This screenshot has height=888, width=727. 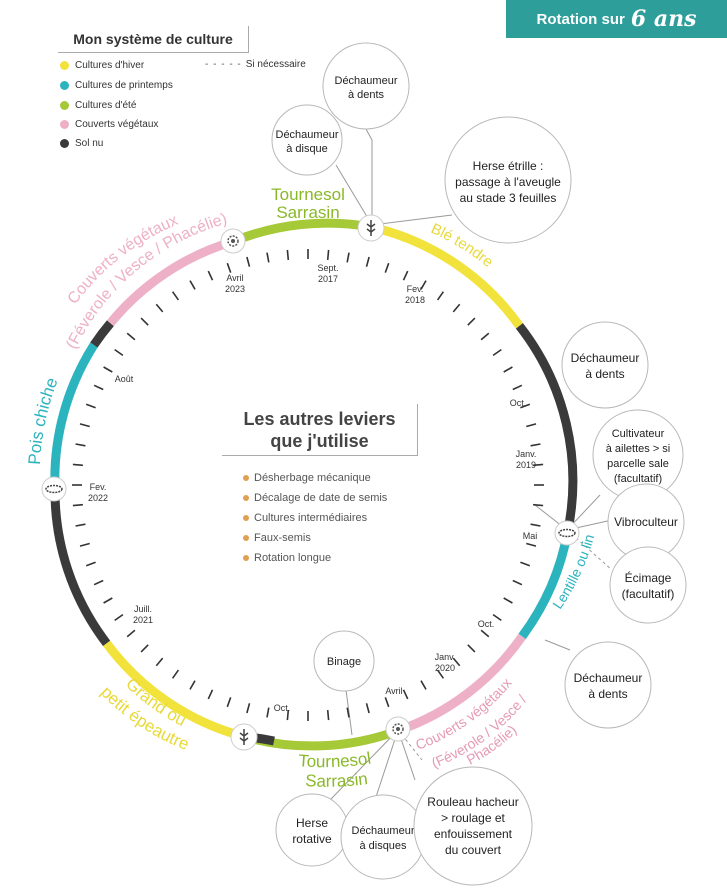 What do you see at coordinates (64, 85) in the screenshot?
I see `spring-dot` at bounding box center [64, 85].